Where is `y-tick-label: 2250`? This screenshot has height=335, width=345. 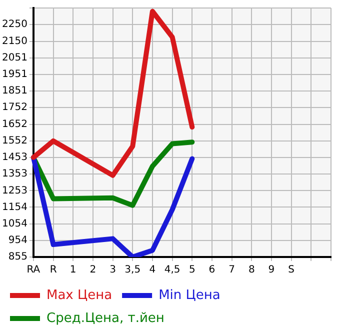
y-tick-label: 2250 is located at coordinates (15, 24).